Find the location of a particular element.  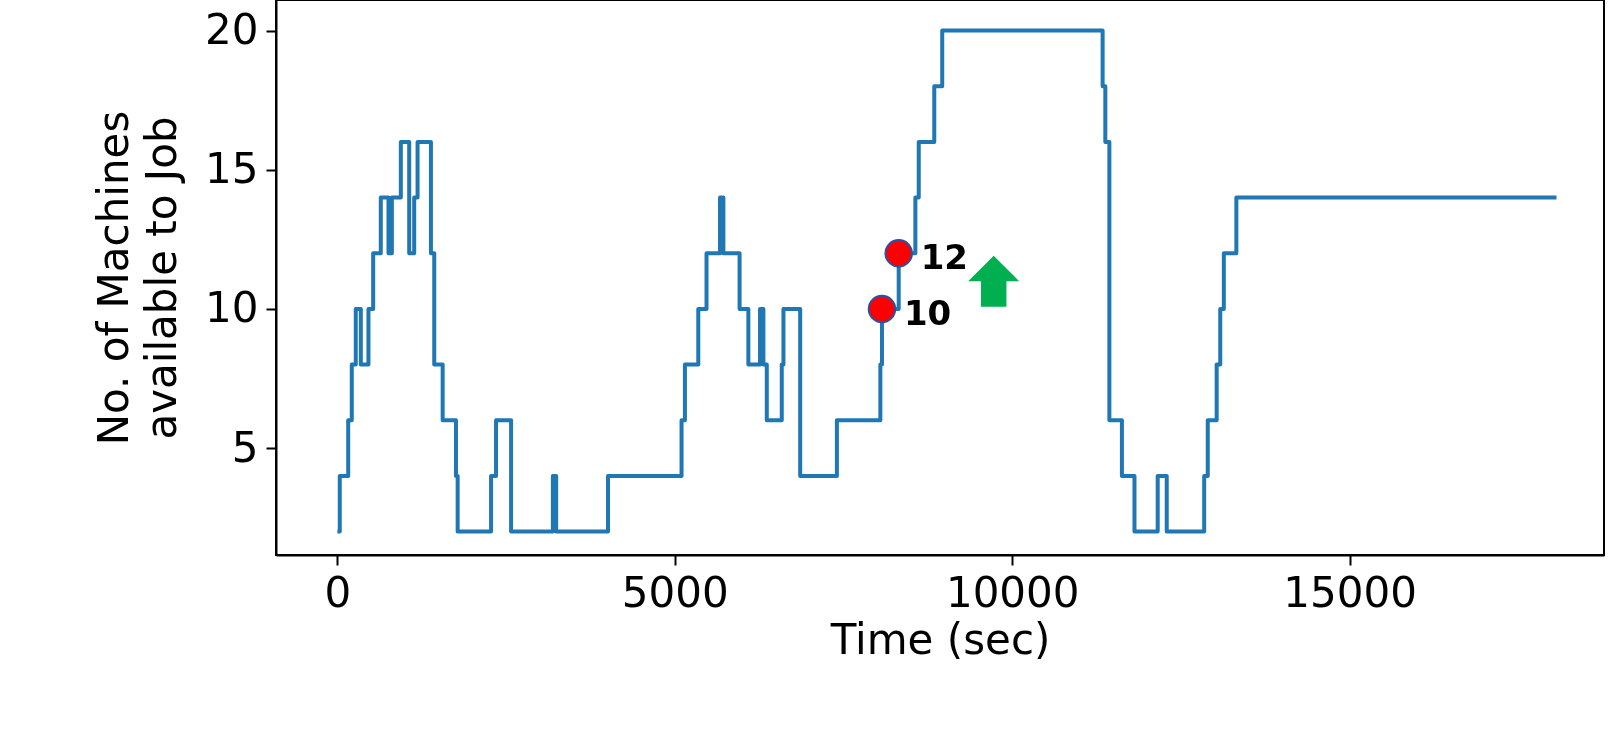

x-axis-title: Time (sec) is located at coordinates (940, 639).